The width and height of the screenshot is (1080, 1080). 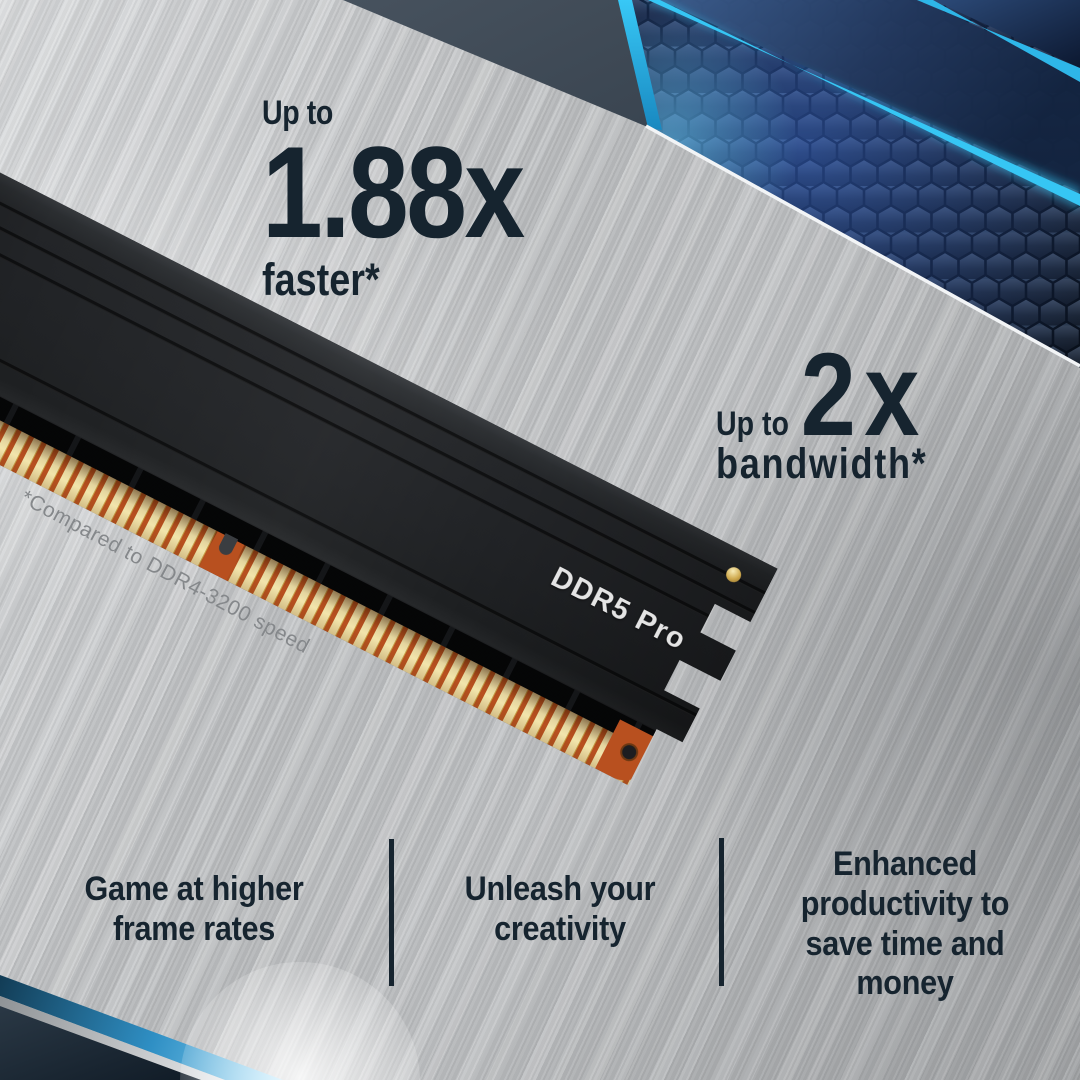 What do you see at coordinates (297, 113) in the screenshot?
I see `headline-speed-prefix: Up to` at bounding box center [297, 113].